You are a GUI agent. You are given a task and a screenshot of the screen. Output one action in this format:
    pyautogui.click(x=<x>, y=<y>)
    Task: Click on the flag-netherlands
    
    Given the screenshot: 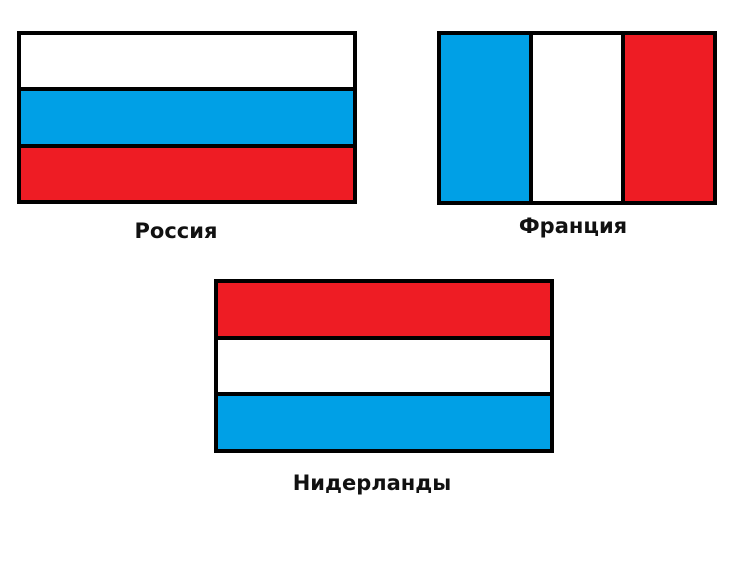 What is the action you would take?
    pyautogui.click(x=384, y=366)
    